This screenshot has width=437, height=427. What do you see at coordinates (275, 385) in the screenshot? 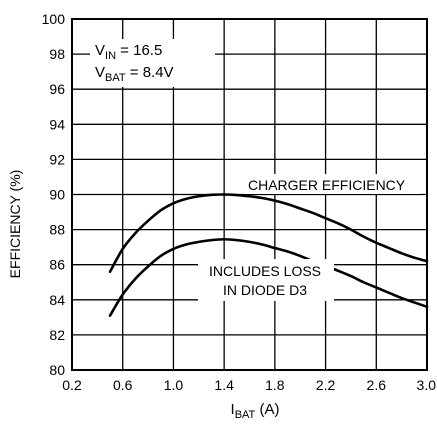
I see `x-tick-label: 1.8` at bounding box center [275, 385].